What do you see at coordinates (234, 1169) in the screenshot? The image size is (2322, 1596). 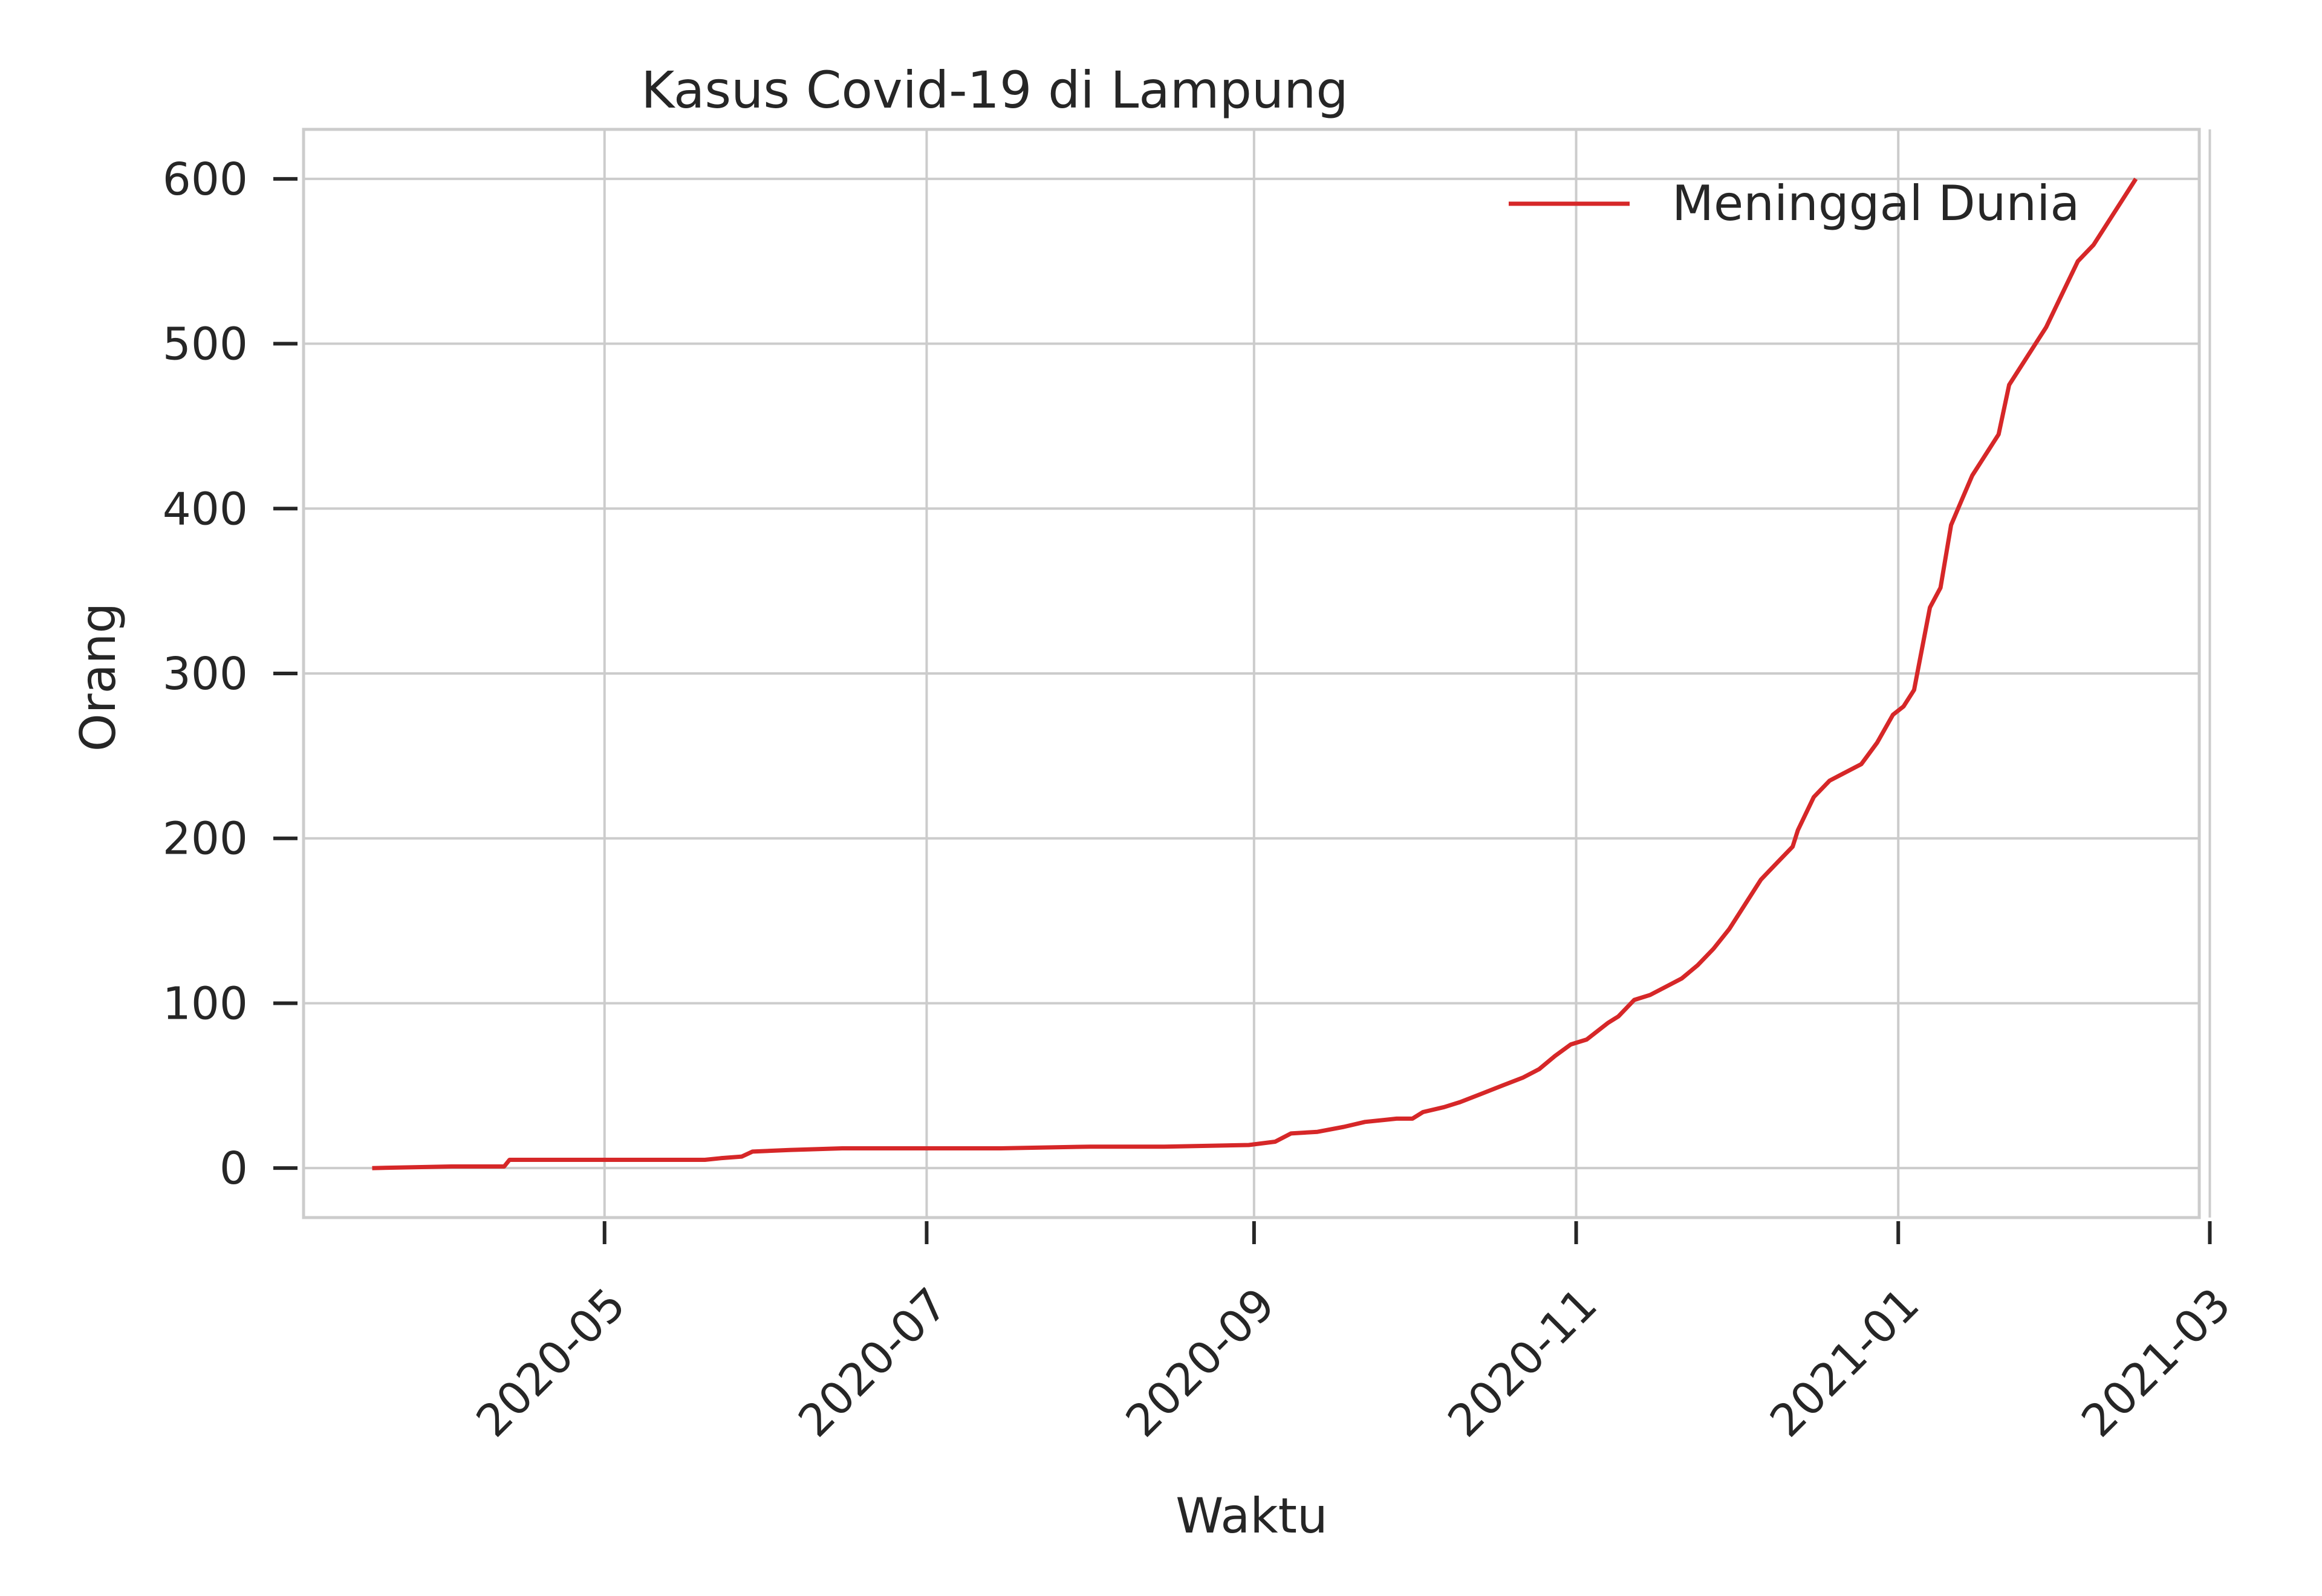 I see `y-tick-label: 0` at bounding box center [234, 1169].